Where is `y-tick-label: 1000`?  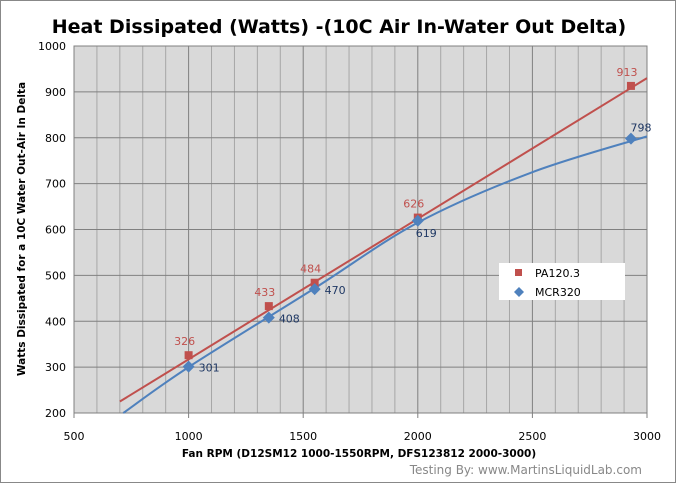 y-tick-label: 1000 is located at coordinates (52, 46).